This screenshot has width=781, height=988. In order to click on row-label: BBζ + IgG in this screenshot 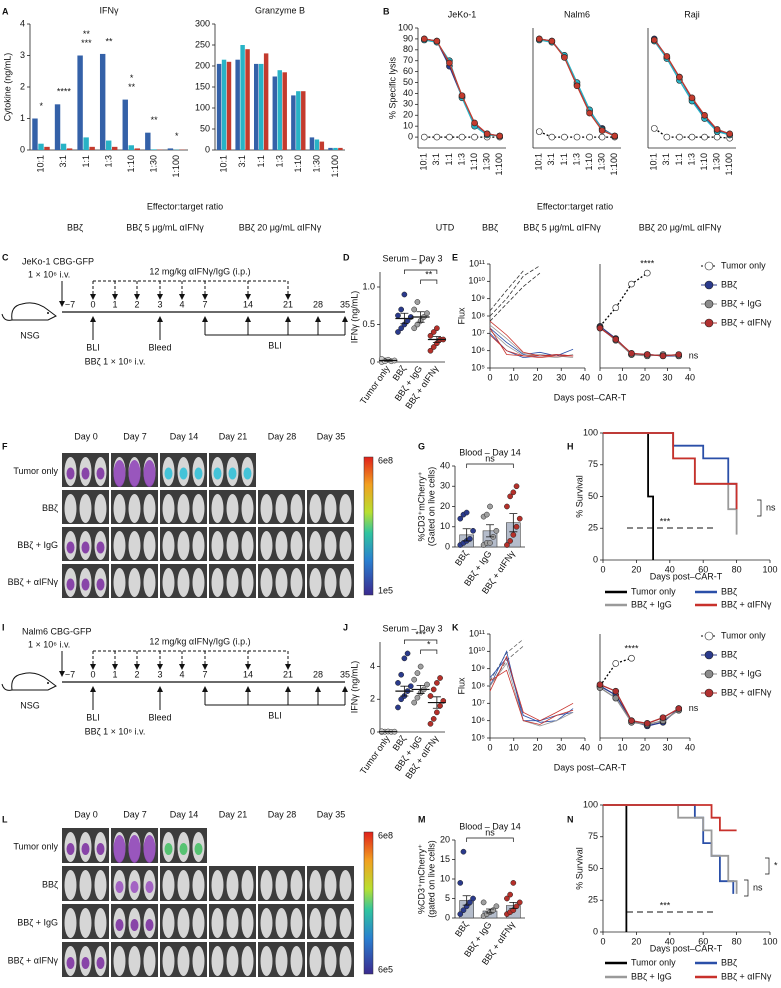, I will do `click(37, 545)`.